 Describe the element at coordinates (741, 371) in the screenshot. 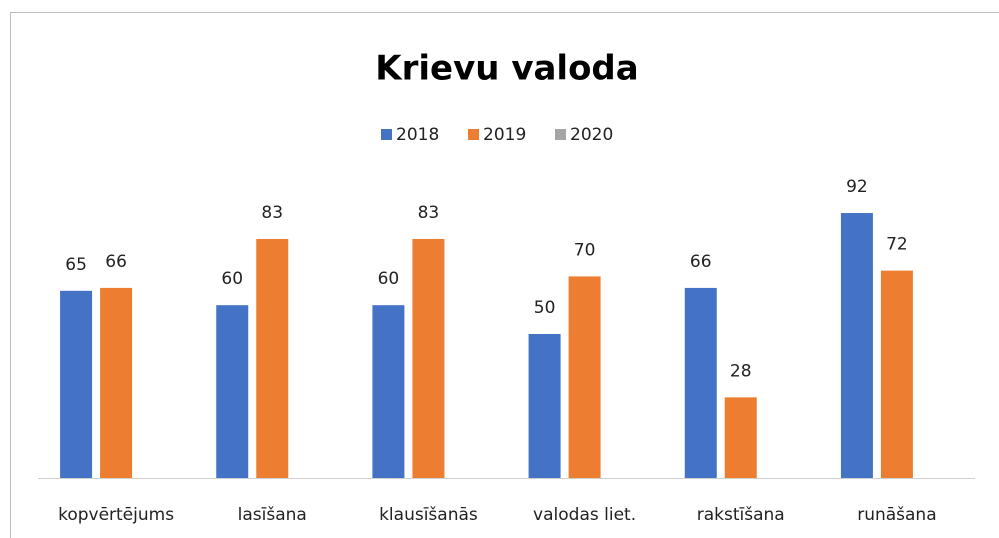

I see `data-label: 28` at that location.